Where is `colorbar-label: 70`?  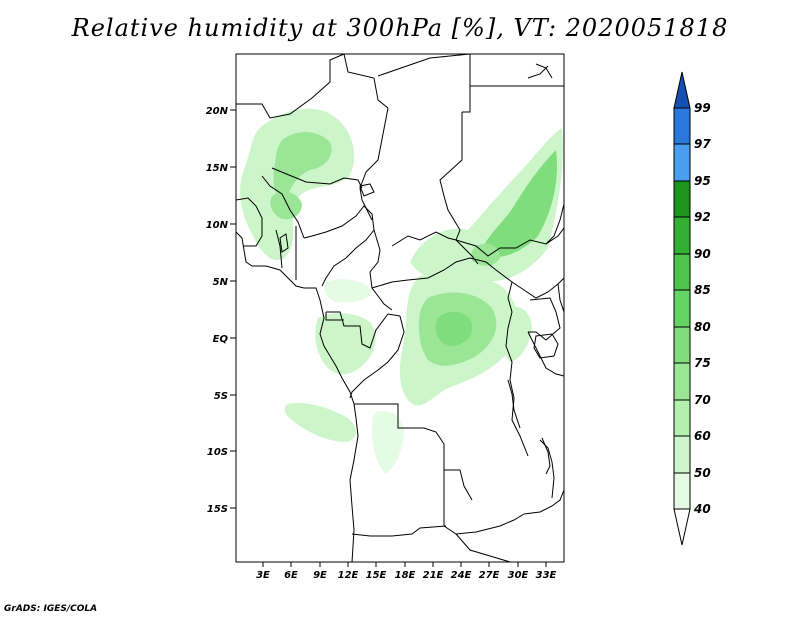
colorbar-label: 70 is located at coordinates (702, 400).